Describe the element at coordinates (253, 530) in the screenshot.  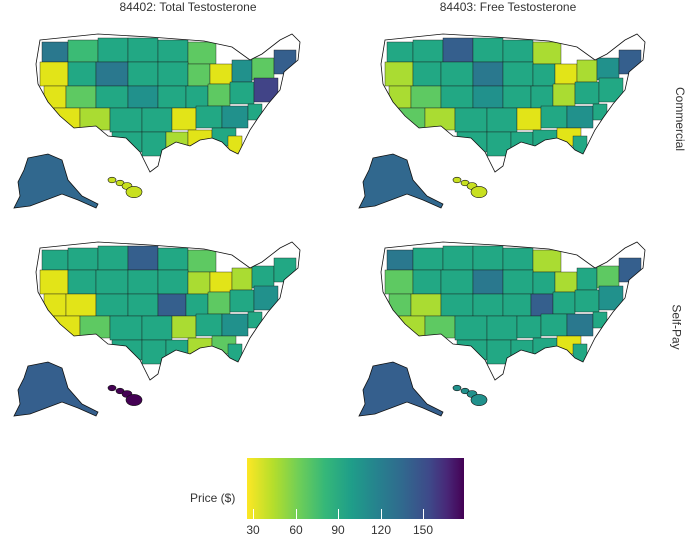
I see `legend-tick-label: 30` at that location.